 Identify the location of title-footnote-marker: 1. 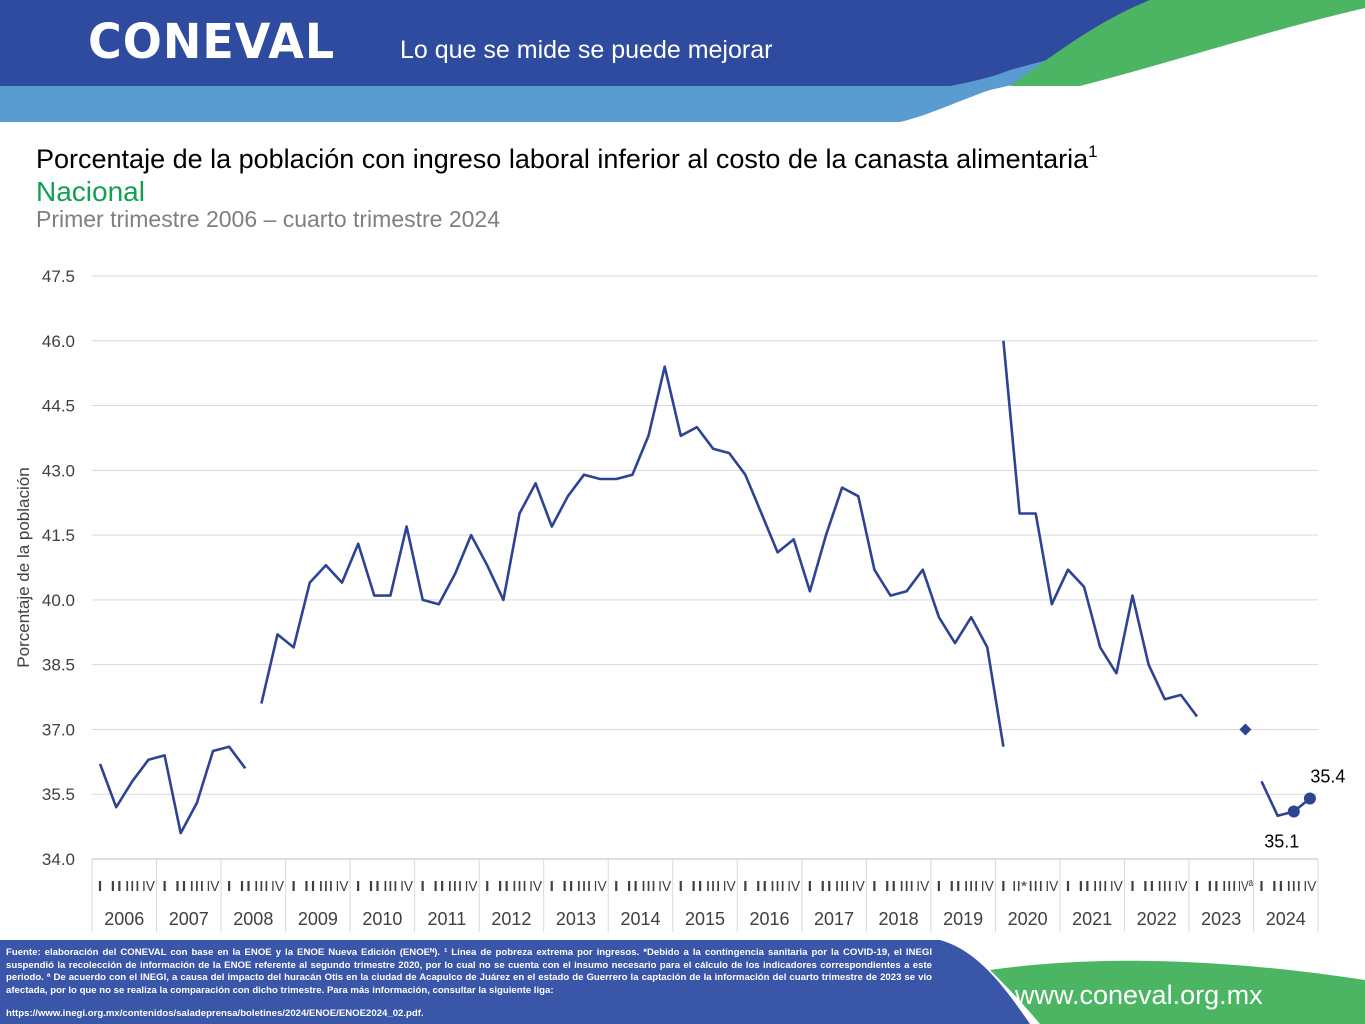
(1093, 151).